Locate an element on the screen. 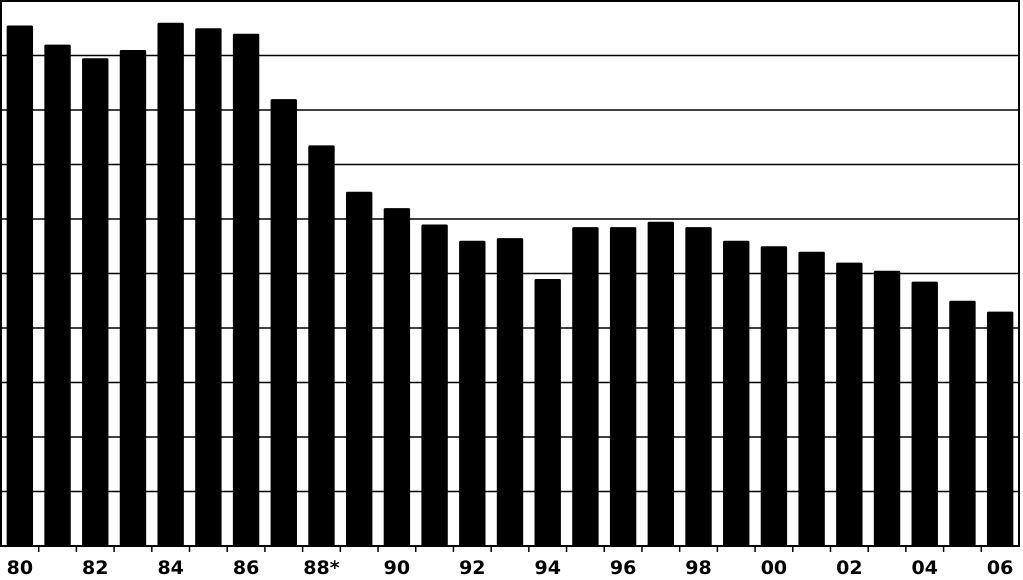  x-tick-label: 02 is located at coordinates (849, 568).